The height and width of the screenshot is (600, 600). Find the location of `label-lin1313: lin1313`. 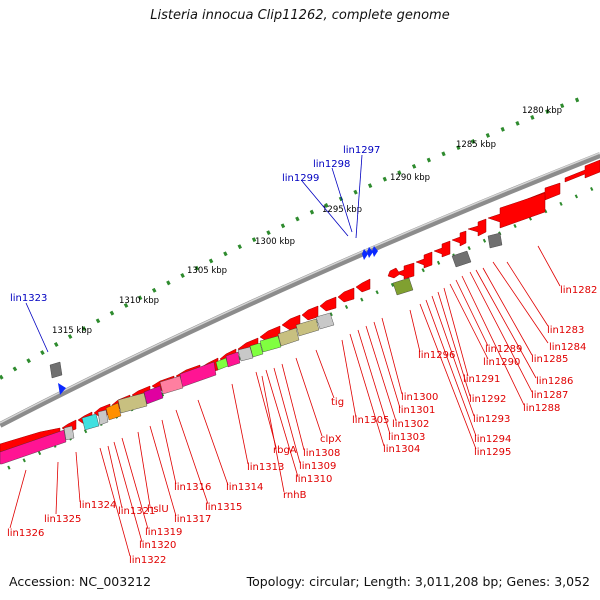

label-lin1313: lin1313 is located at coordinates (265, 467).